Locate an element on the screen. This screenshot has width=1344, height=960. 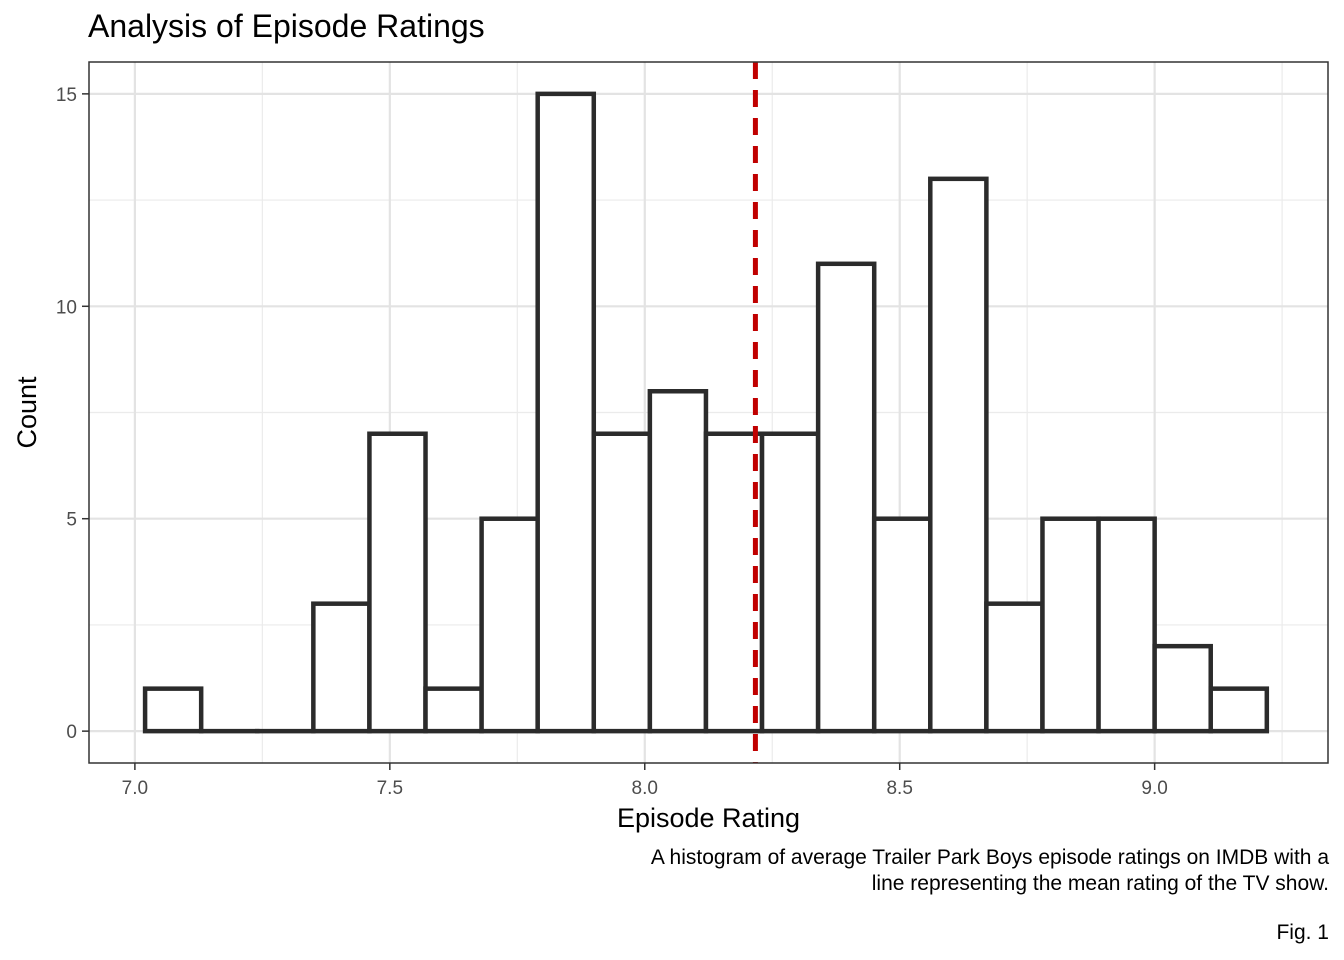
y-tick-label: 0 is located at coordinates (71, 732).